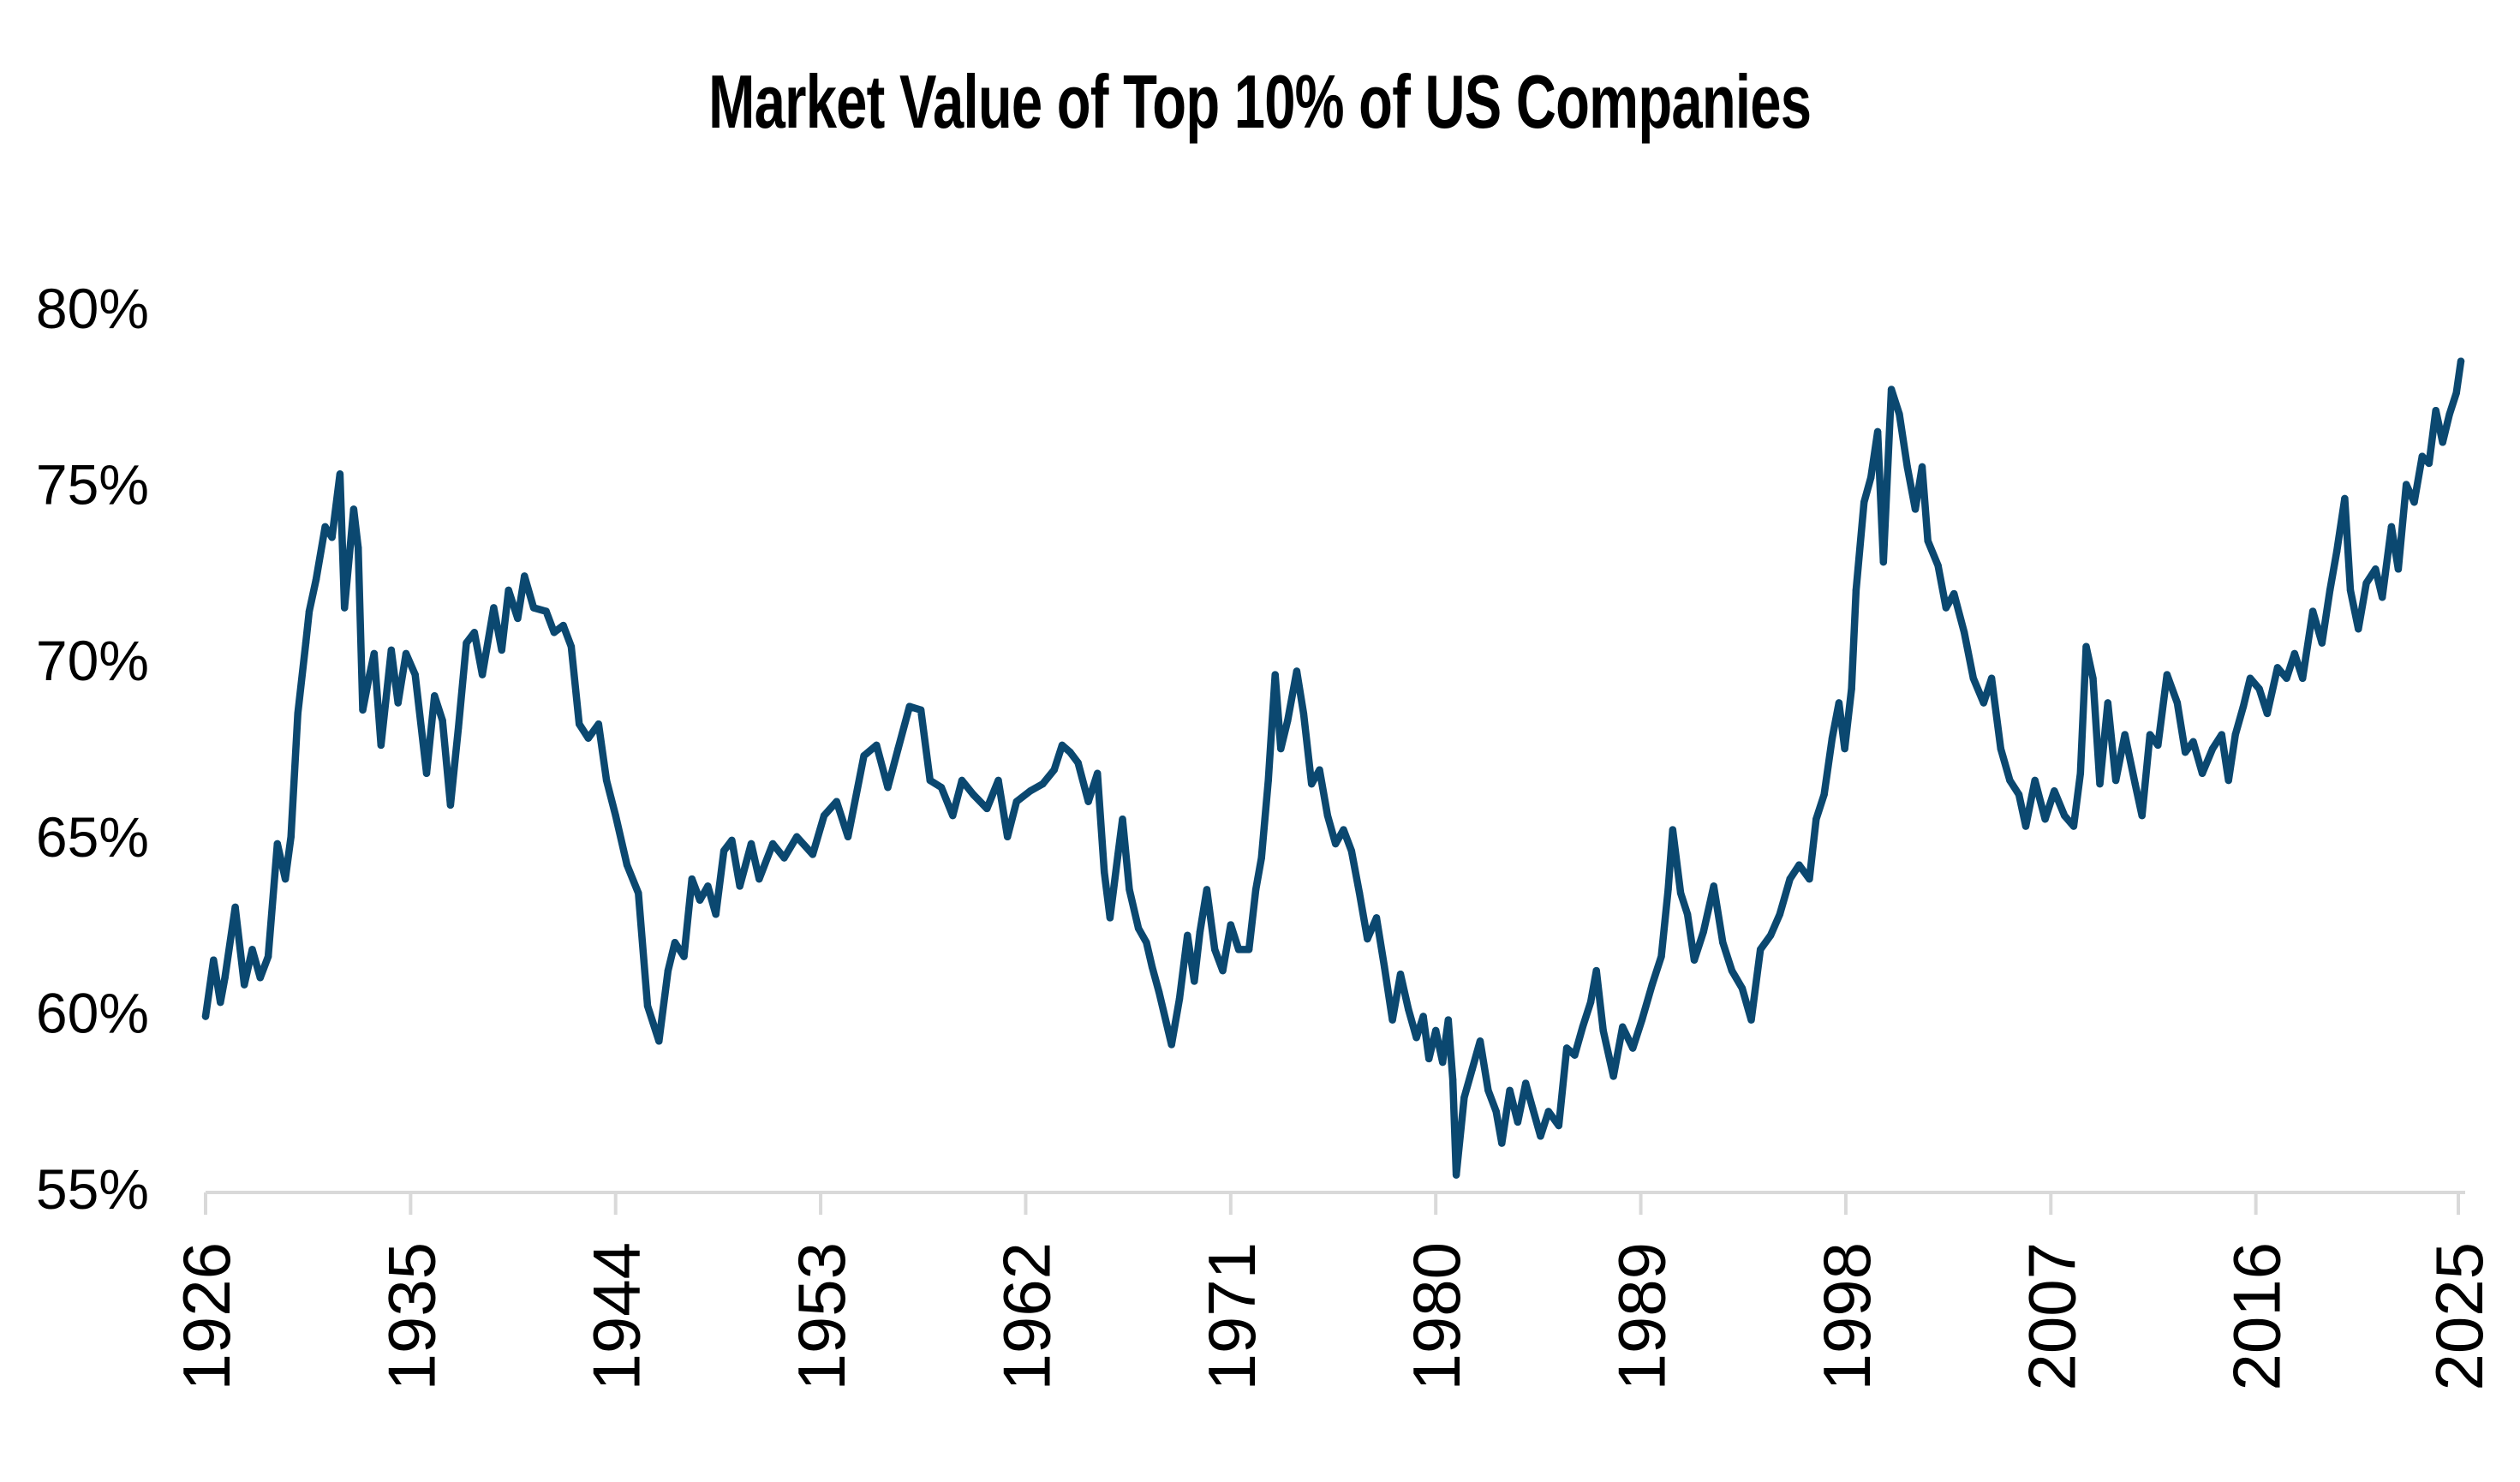 This screenshot has height=1482, width=2520. Describe the element at coordinates (617, 1316) in the screenshot. I see `x-tick-label: 1944` at that location.